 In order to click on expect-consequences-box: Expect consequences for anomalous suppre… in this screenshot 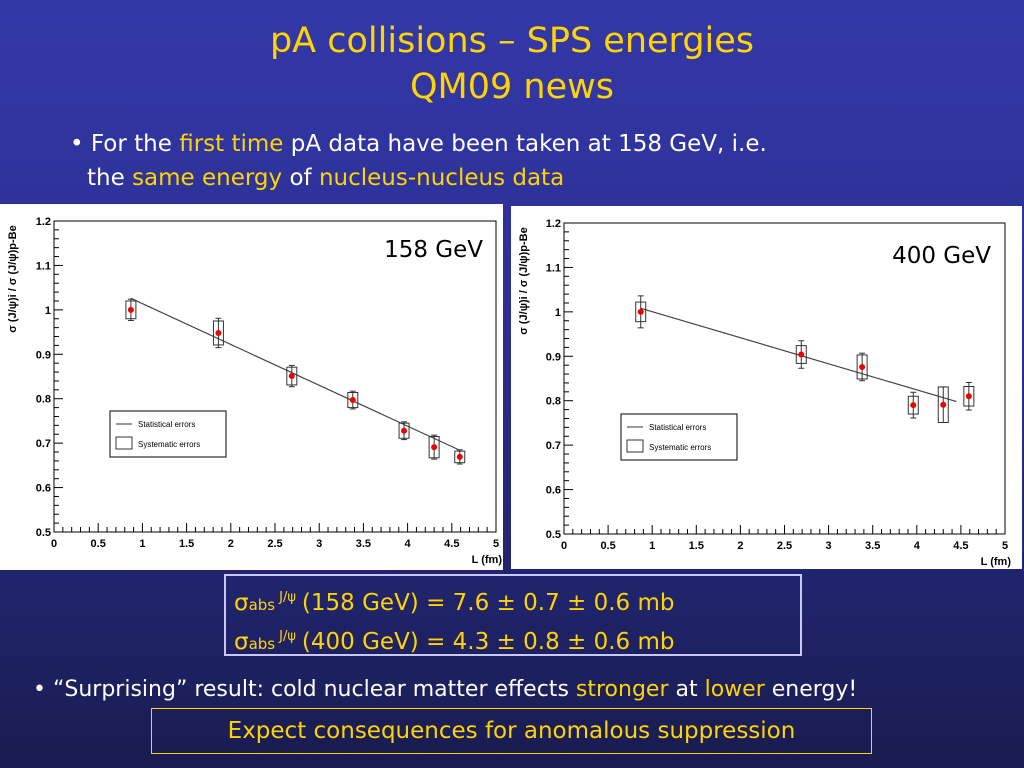, I will do `click(511, 731)`.